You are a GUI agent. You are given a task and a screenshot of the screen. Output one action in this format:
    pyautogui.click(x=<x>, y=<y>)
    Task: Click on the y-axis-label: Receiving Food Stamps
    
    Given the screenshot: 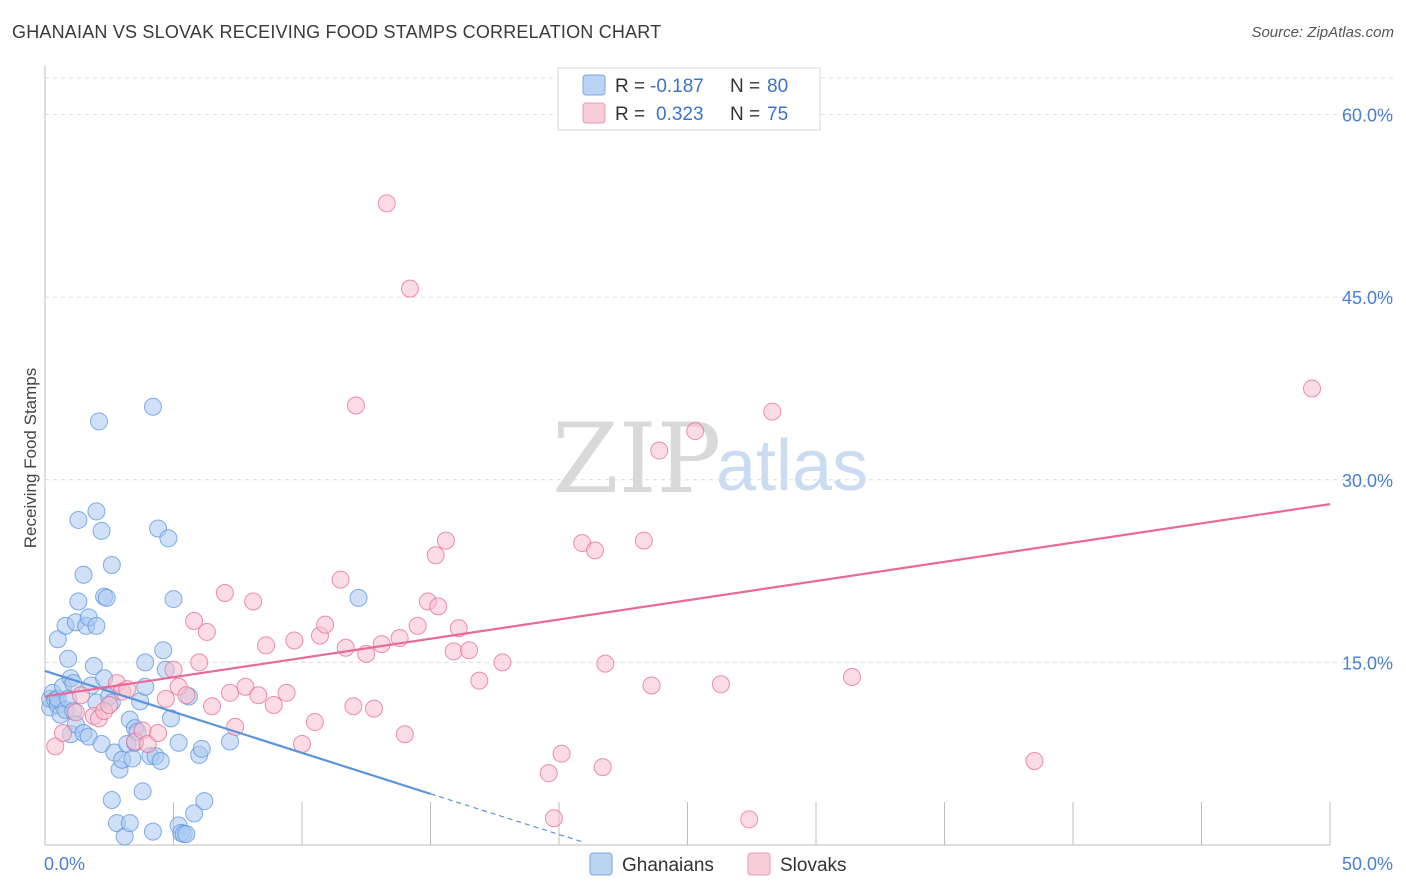 What is the action you would take?
    pyautogui.click(x=30, y=458)
    